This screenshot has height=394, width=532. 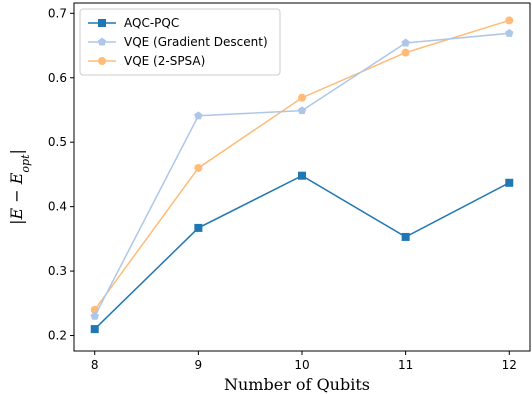 I want to click on y-axis-label: |E − Eopt|, so click(x=19, y=187).